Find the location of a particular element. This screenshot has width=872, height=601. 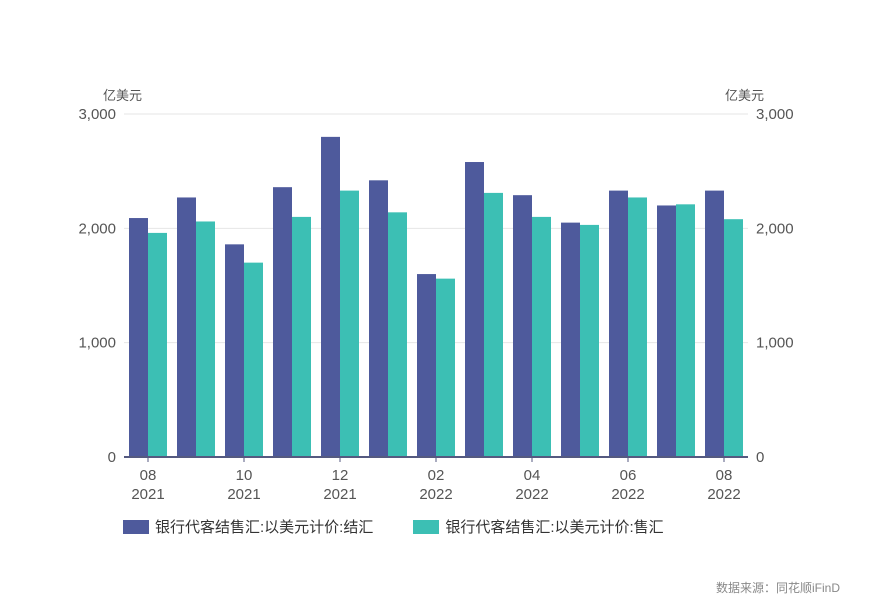

x-tick-label-month: 06 is located at coordinates (628, 475).